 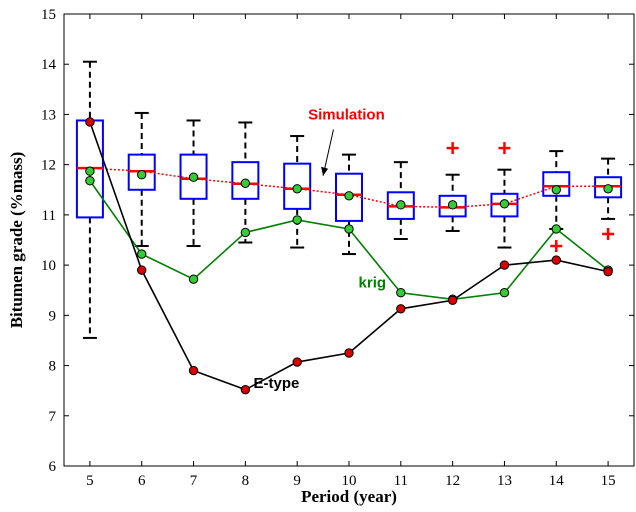 What do you see at coordinates (53, 316) in the screenshot?
I see `y-tick-label: 9` at bounding box center [53, 316].